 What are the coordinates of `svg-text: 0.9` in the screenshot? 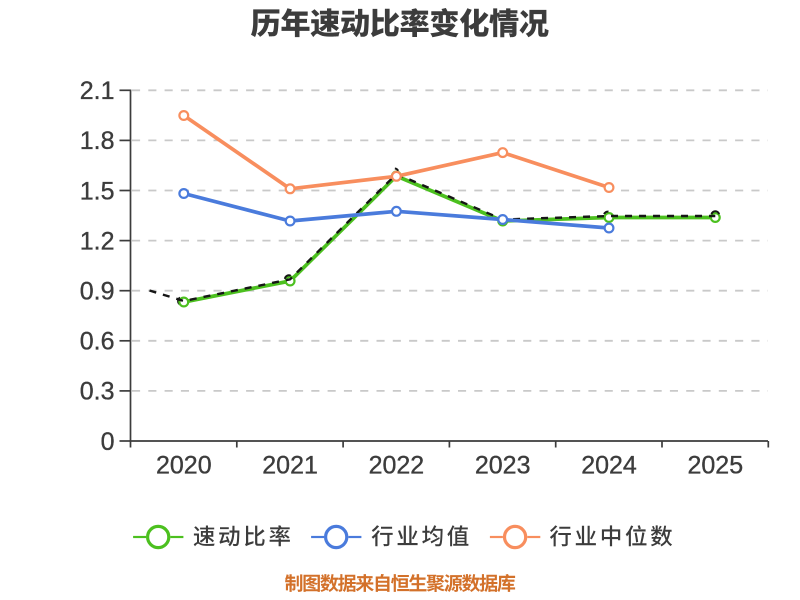 It's located at (97, 292).